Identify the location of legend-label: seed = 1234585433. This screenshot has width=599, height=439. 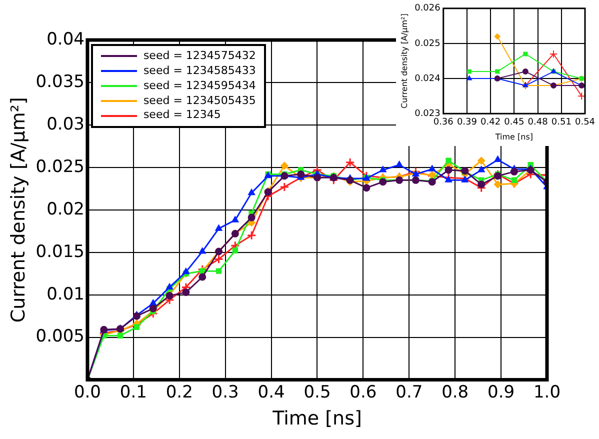
(199, 71).